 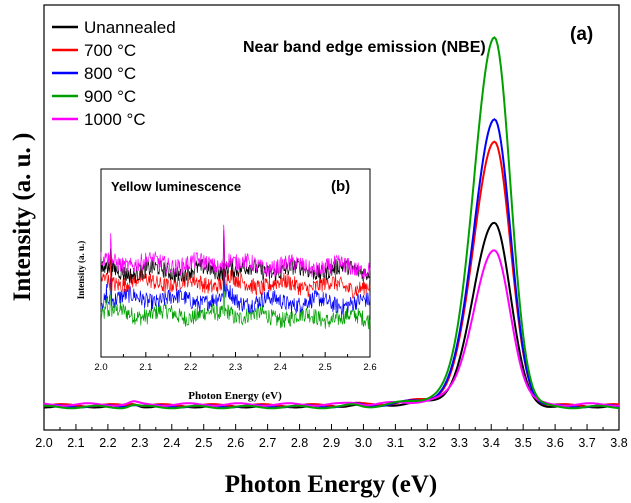 I want to click on main-chart-title: Near band edge emission (NBE), so click(x=364, y=47).